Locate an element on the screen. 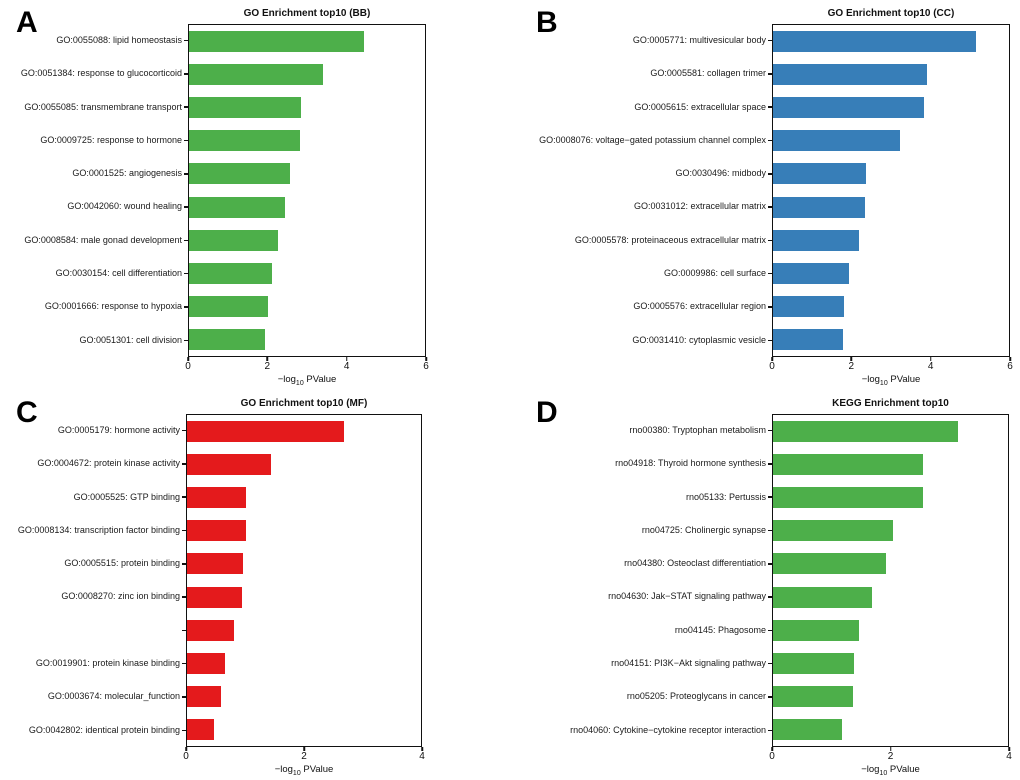 This screenshot has width=1020, height=780. category-label: GO:0003674: molecular_function is located at coordinates (113, 696).